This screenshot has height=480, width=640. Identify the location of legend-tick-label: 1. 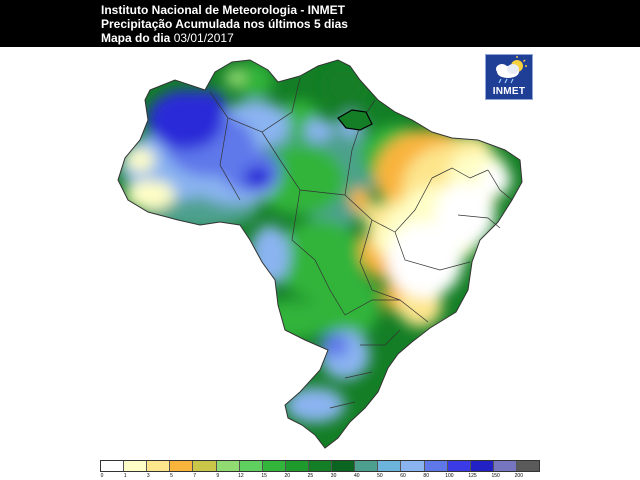
(125, 476).